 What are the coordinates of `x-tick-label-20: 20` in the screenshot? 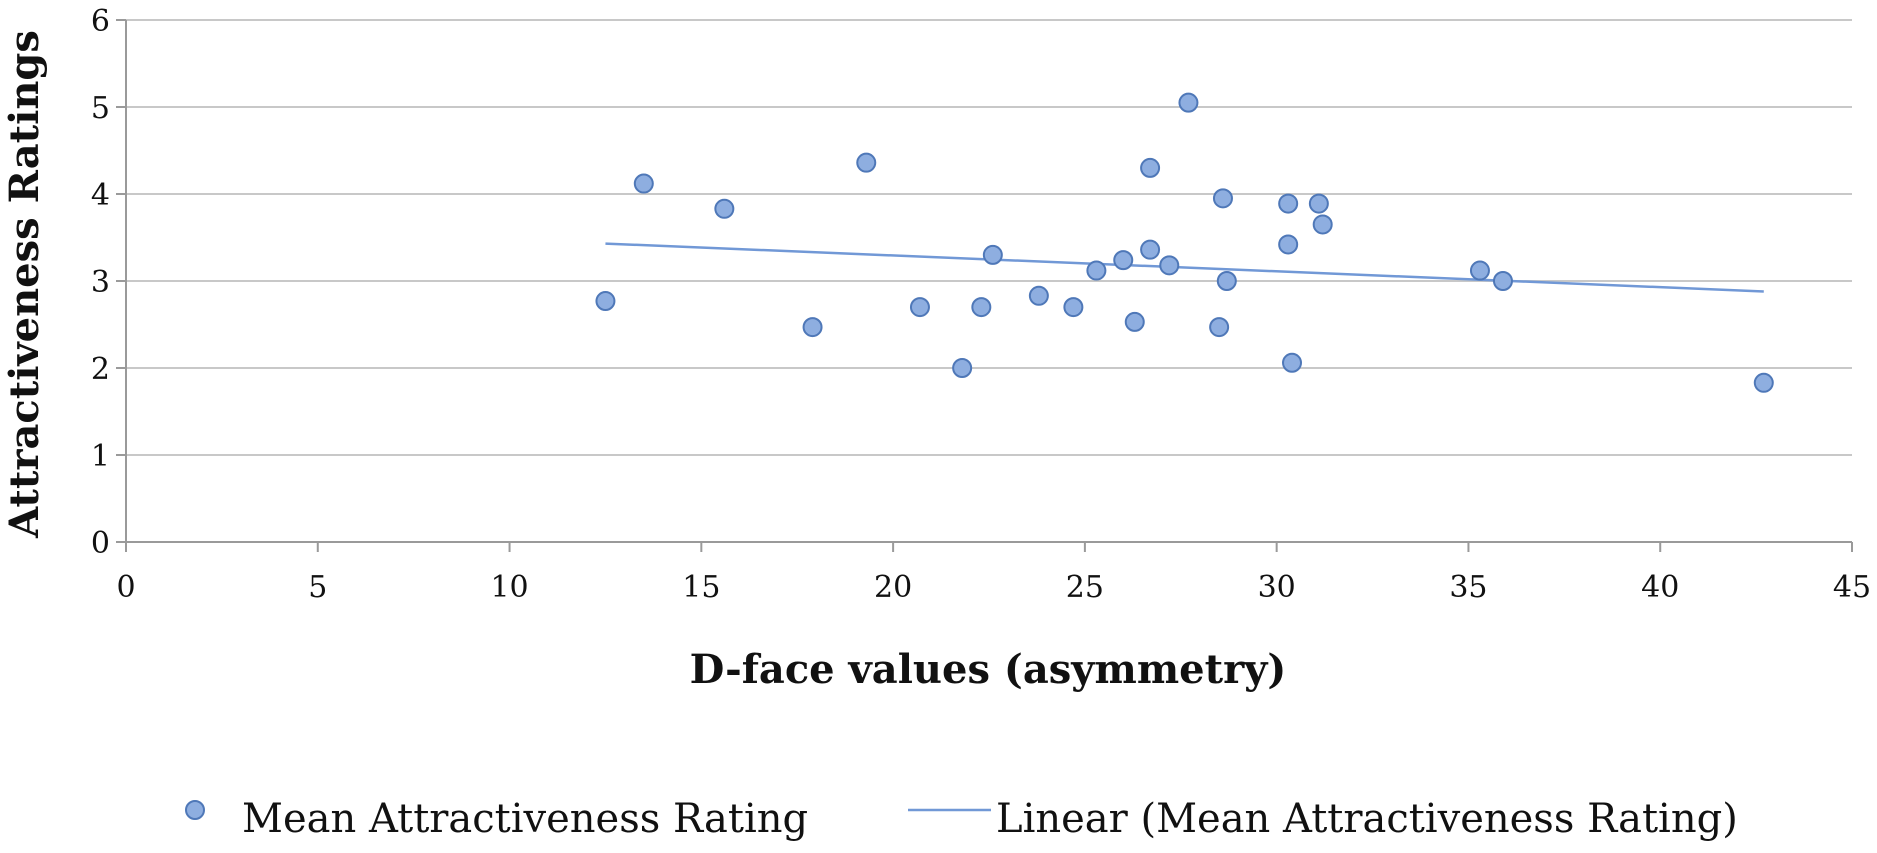 It's located at (893, 587).